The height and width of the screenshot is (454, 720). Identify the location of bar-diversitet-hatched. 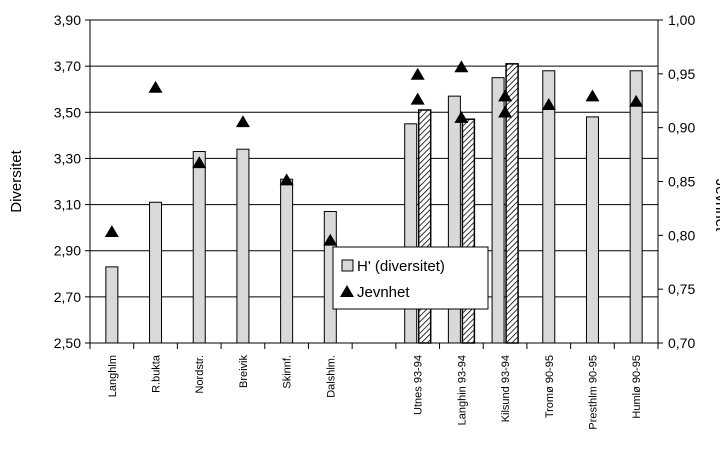
(512, 203).